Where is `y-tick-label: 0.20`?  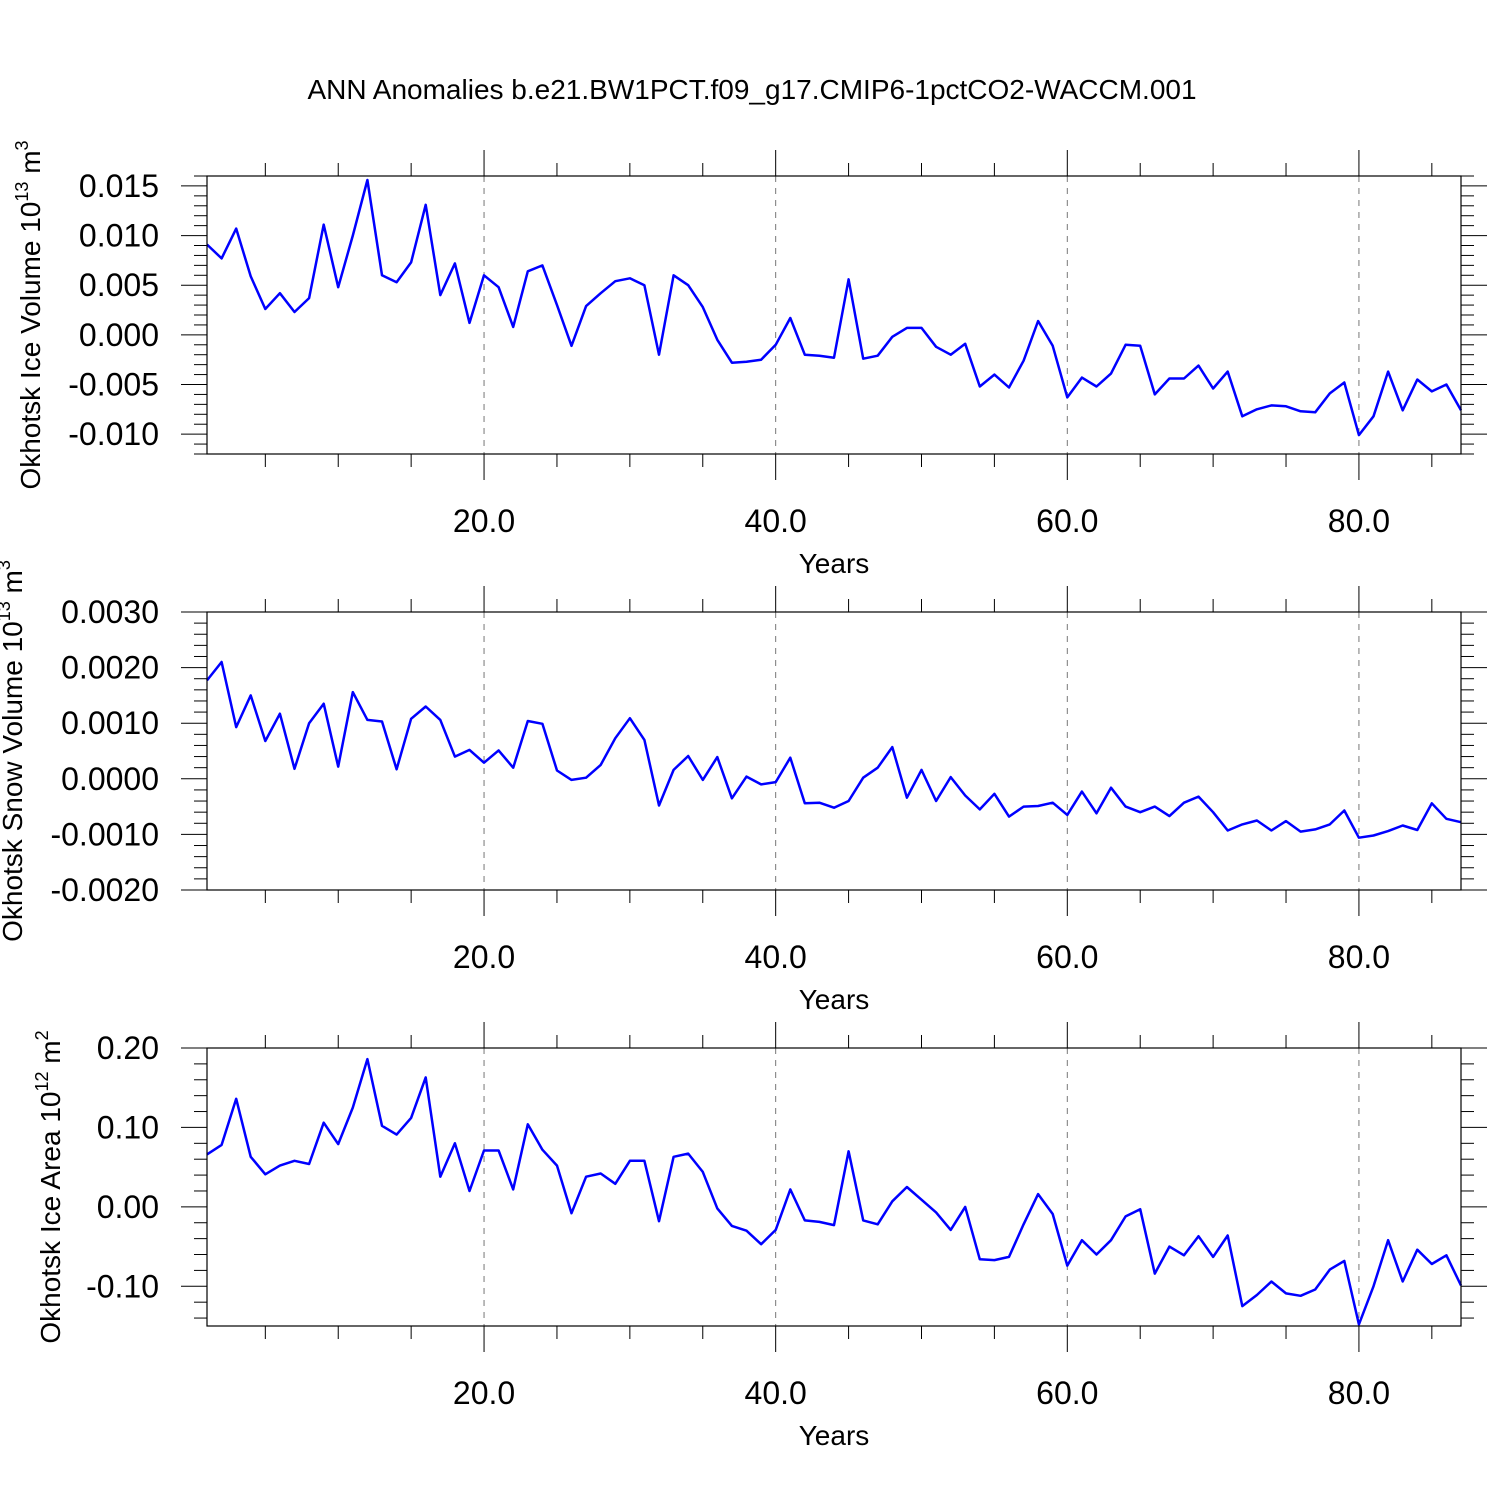
y-tick-label: 0.20 is located at coordinates (128, 1048).